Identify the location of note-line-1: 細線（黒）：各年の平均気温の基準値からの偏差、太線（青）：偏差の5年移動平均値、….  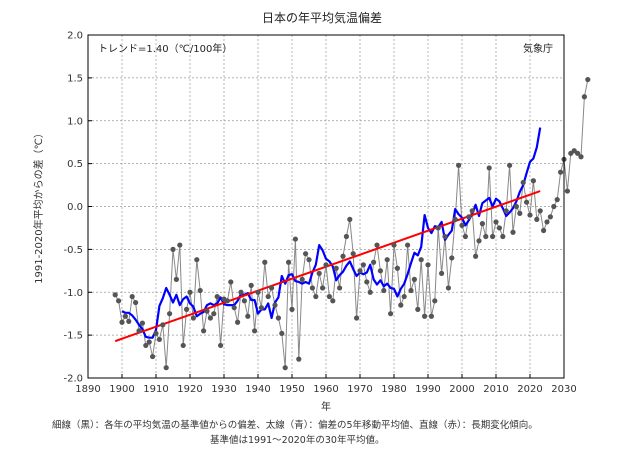
(295, 425).